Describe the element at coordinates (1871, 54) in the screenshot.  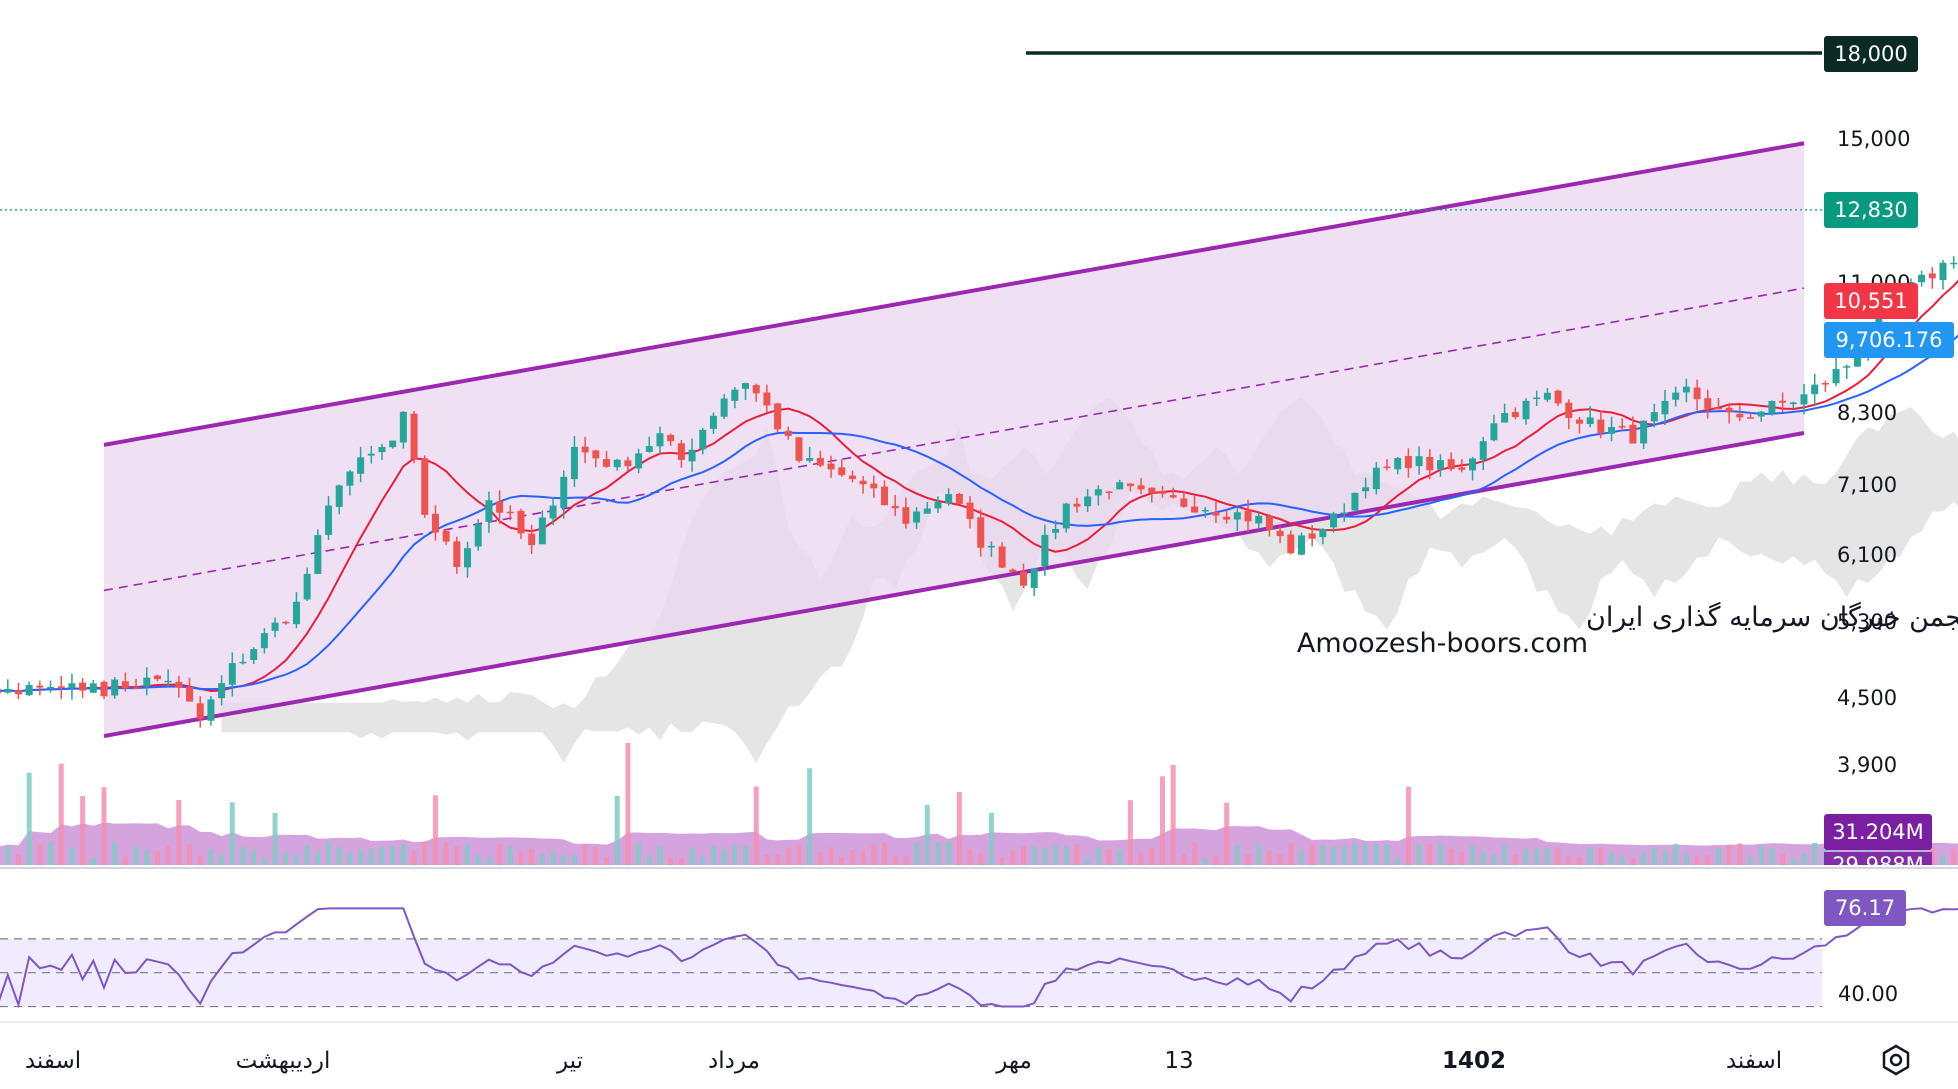
I see `target-level-badge: 18,000` at that location.